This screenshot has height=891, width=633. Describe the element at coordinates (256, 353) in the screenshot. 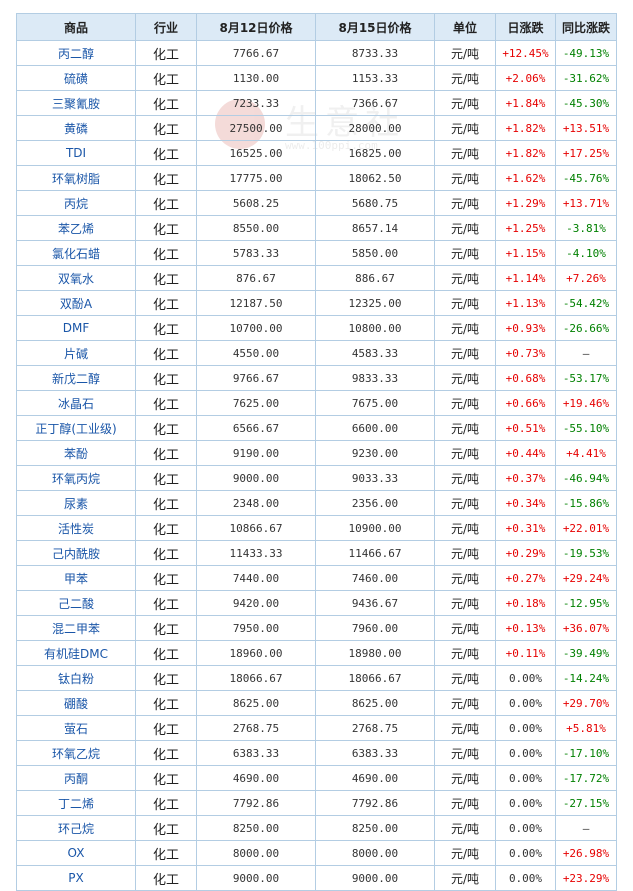

I see `price-aug12: 4550.00` at that location.